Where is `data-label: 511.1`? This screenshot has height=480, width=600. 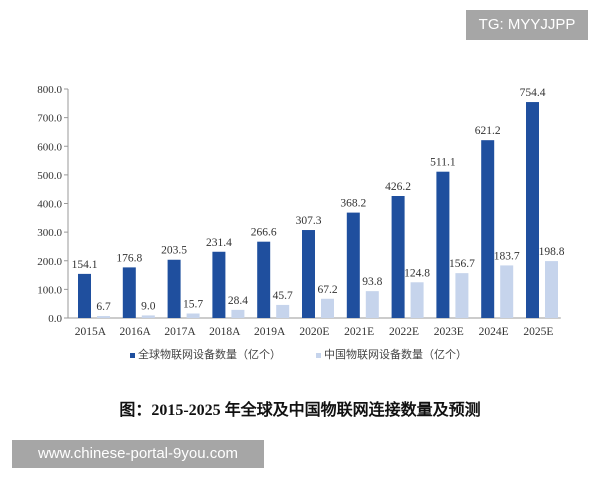 data-label: 511.1 is located at coordinates (443, 163).